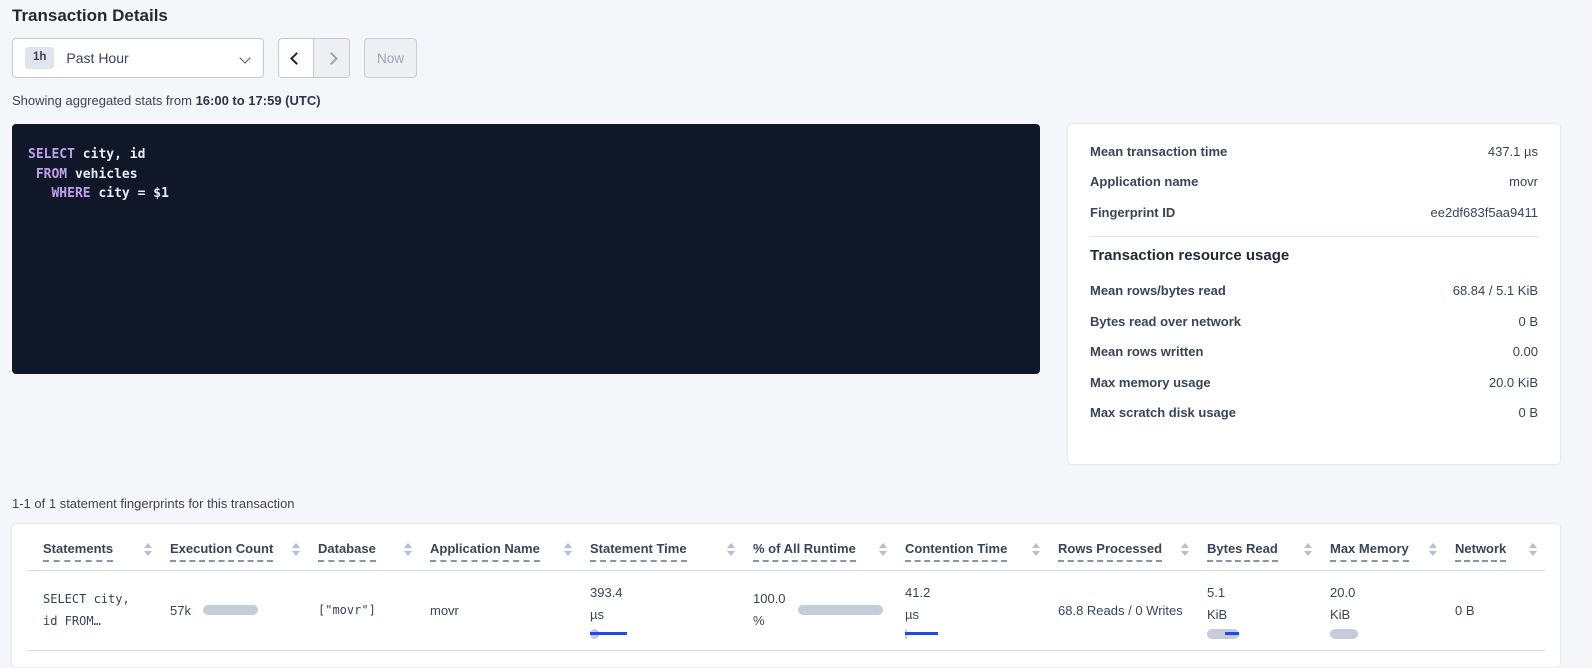 This screenshot has width=1592, height=668. I want to click on execution-count-value: 57k, so click(180, 610).